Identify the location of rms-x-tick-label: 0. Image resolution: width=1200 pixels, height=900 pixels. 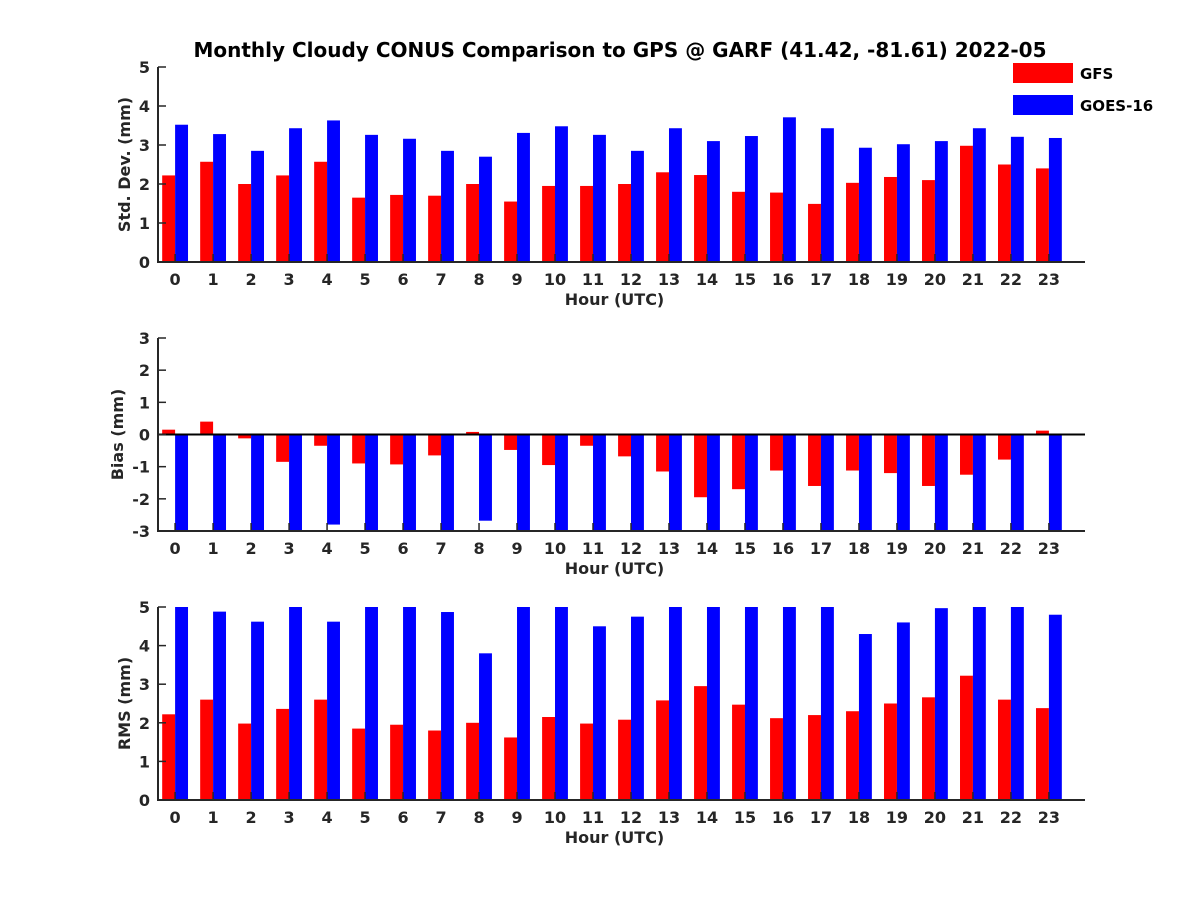
(175, 817).